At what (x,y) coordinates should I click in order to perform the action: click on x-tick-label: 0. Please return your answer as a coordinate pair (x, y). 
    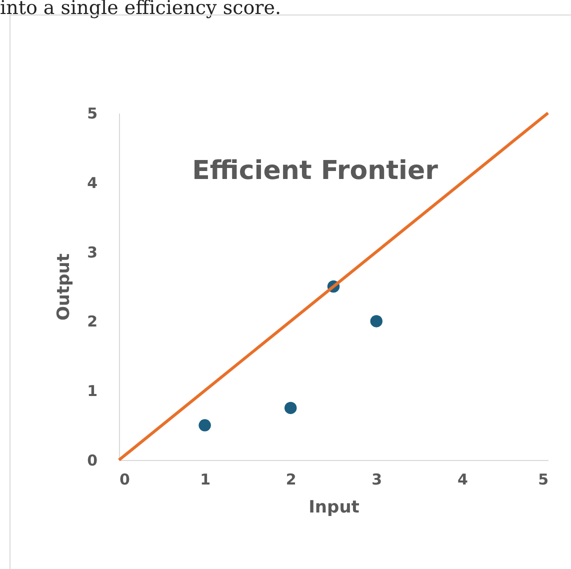
    Looking at the image, I should click on (125, 479).